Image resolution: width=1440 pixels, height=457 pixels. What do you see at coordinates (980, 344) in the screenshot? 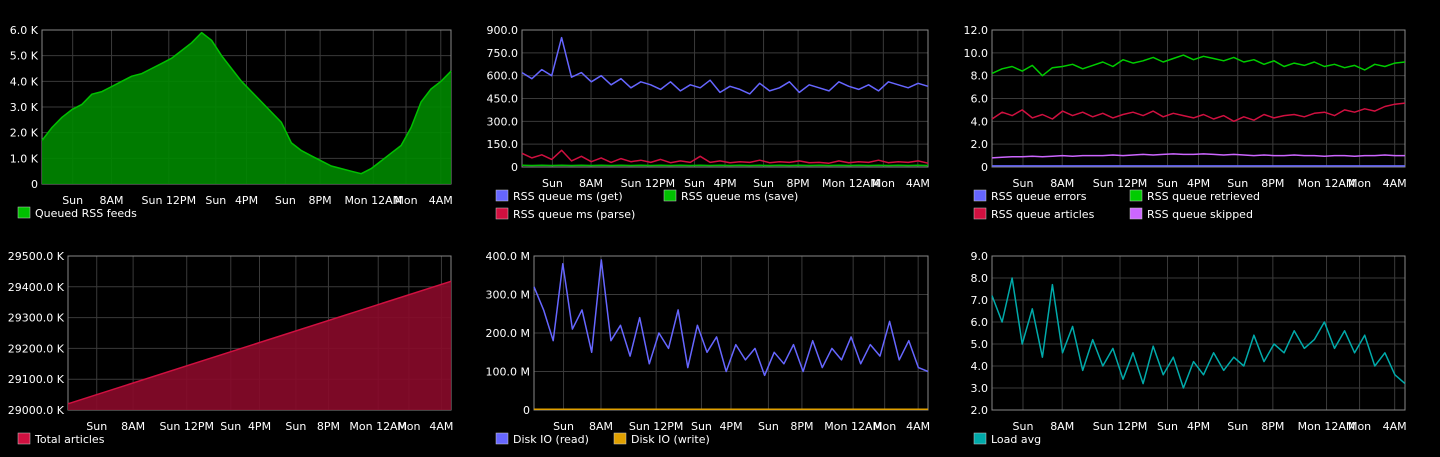
I see `y-tick-label: 5.0` at bounding box center [980, 344].